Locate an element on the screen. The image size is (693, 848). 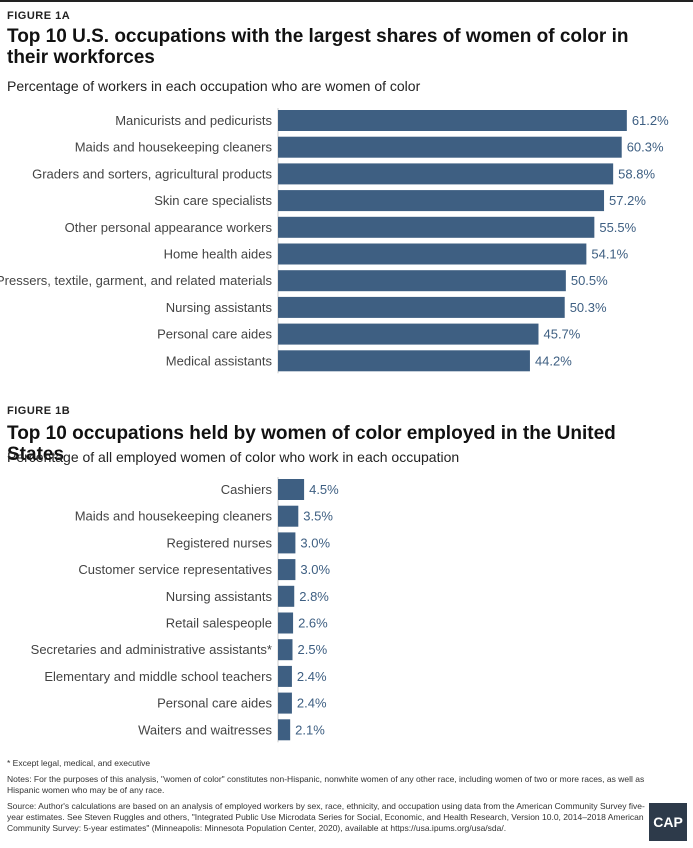
category-label: Registered nurses is located at coordinates (220, 542).